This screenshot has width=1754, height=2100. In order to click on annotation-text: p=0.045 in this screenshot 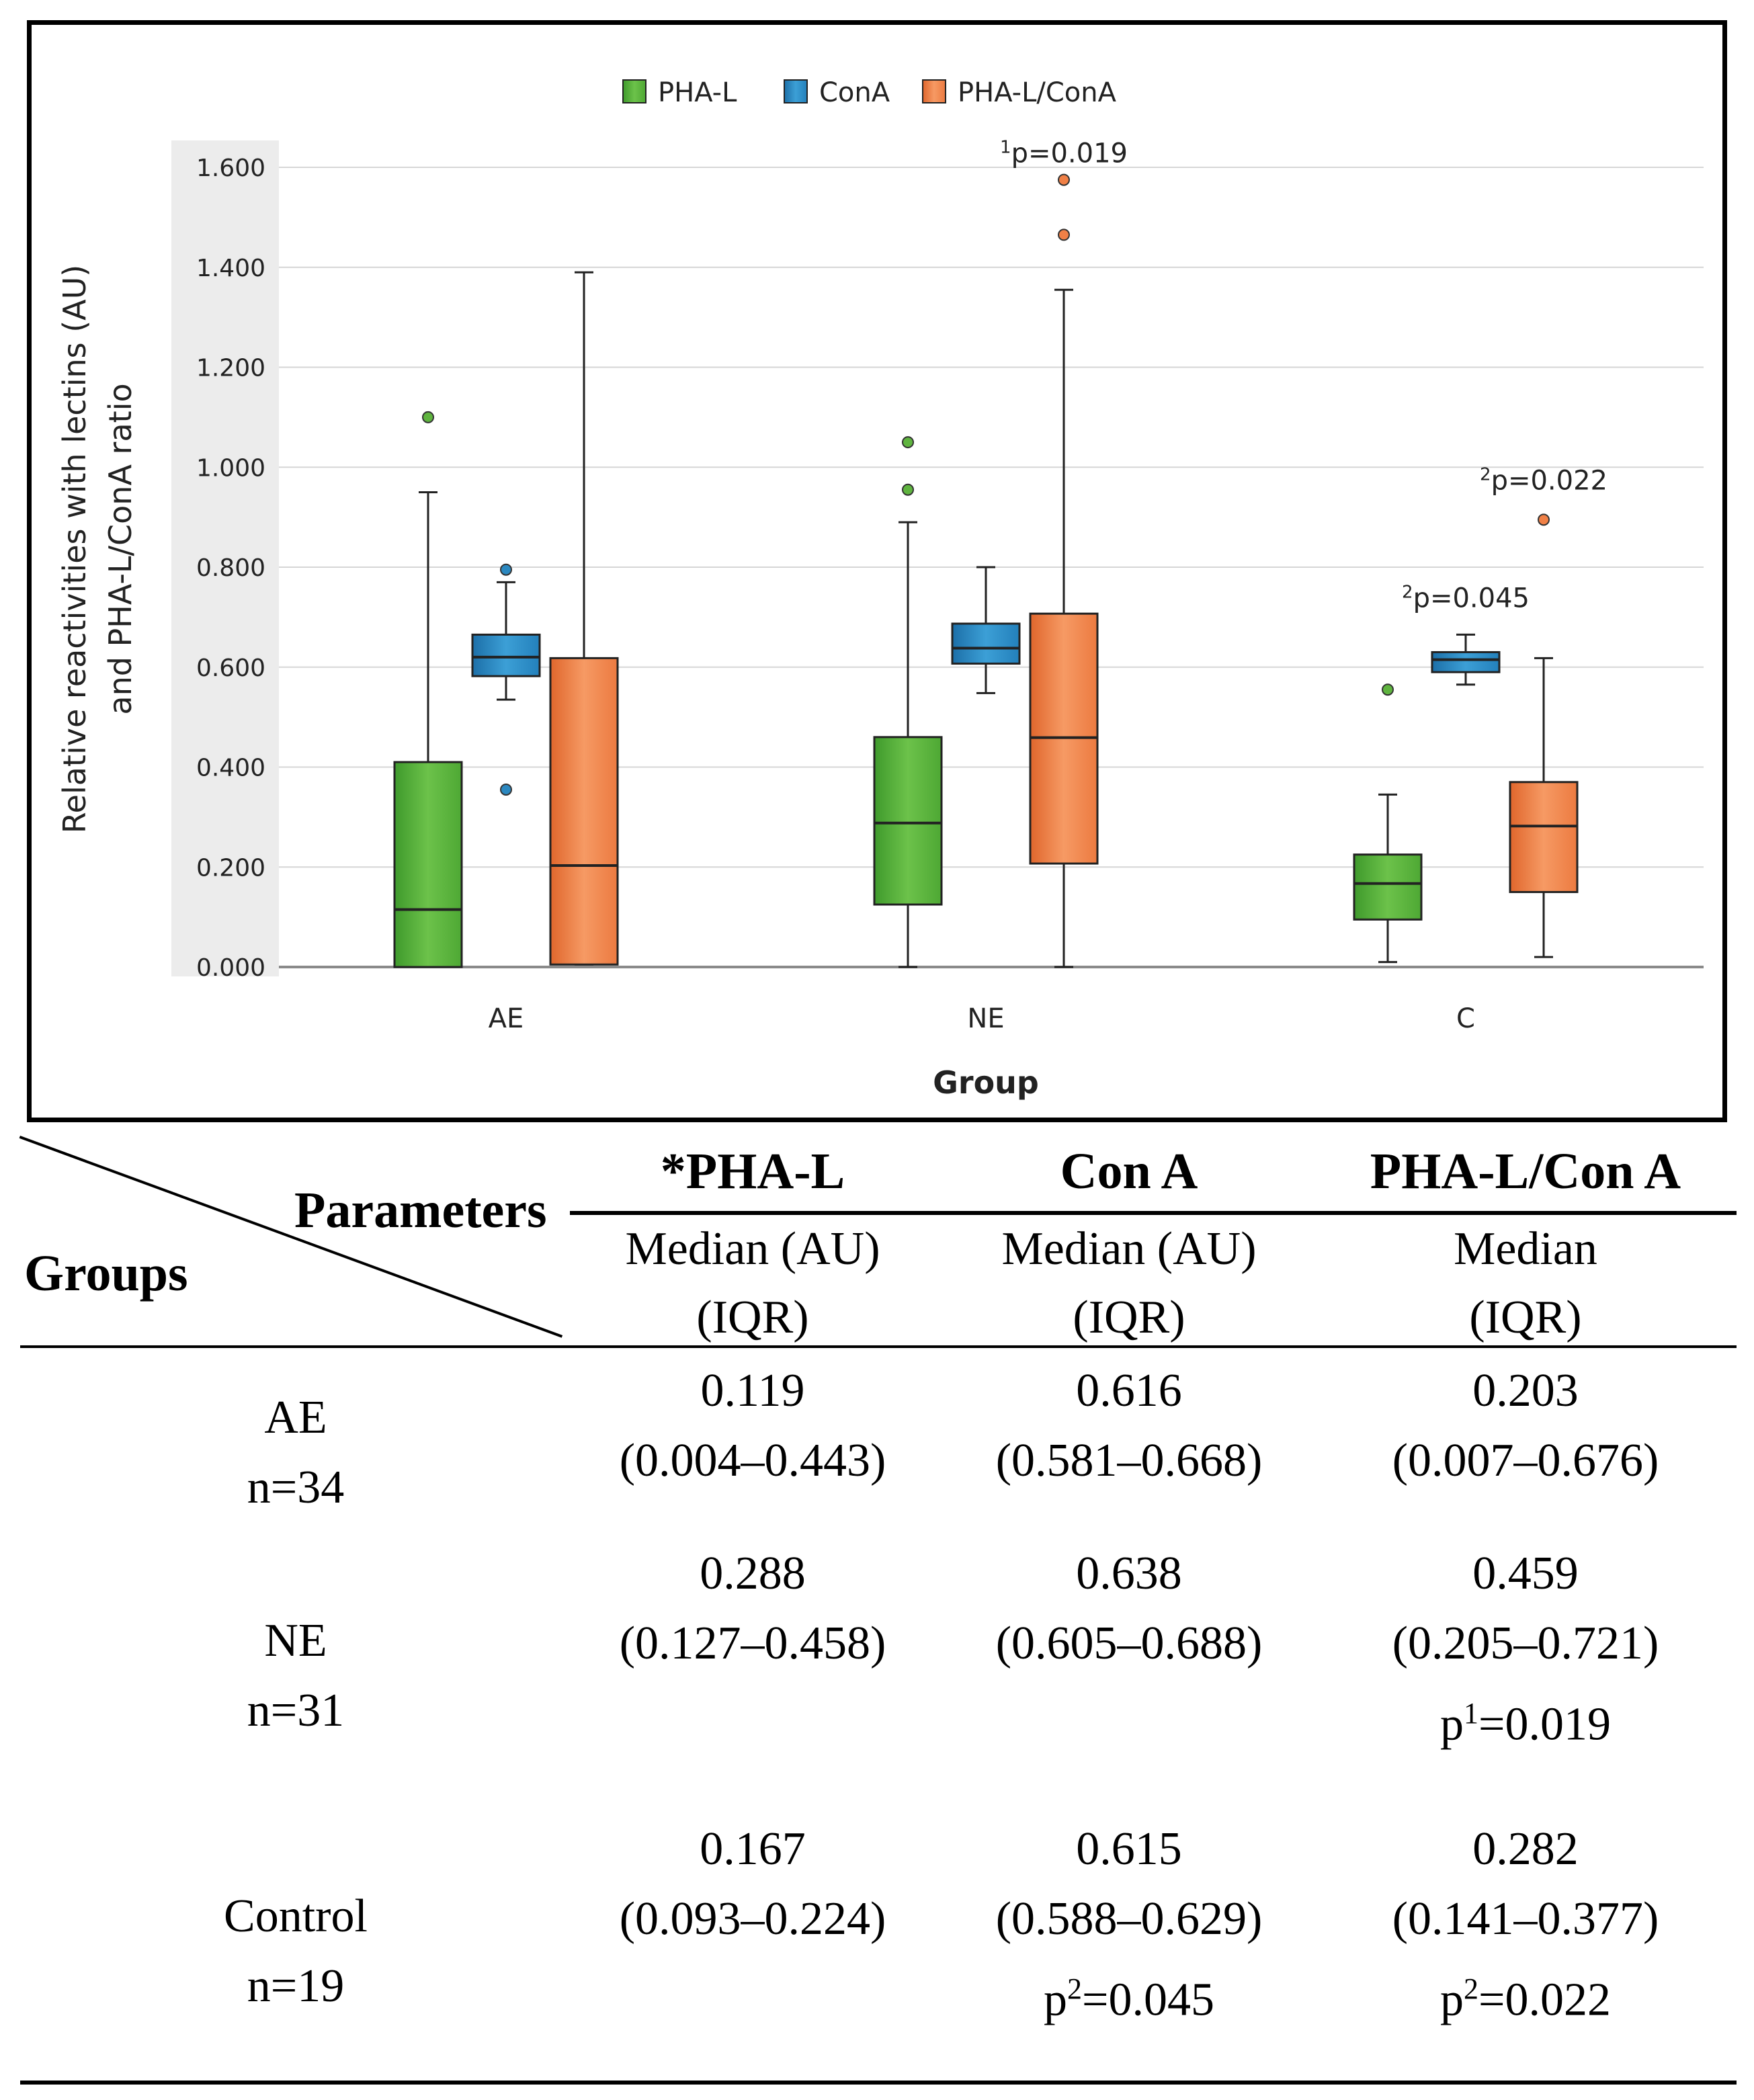, I will do `click(1471, 598)`.